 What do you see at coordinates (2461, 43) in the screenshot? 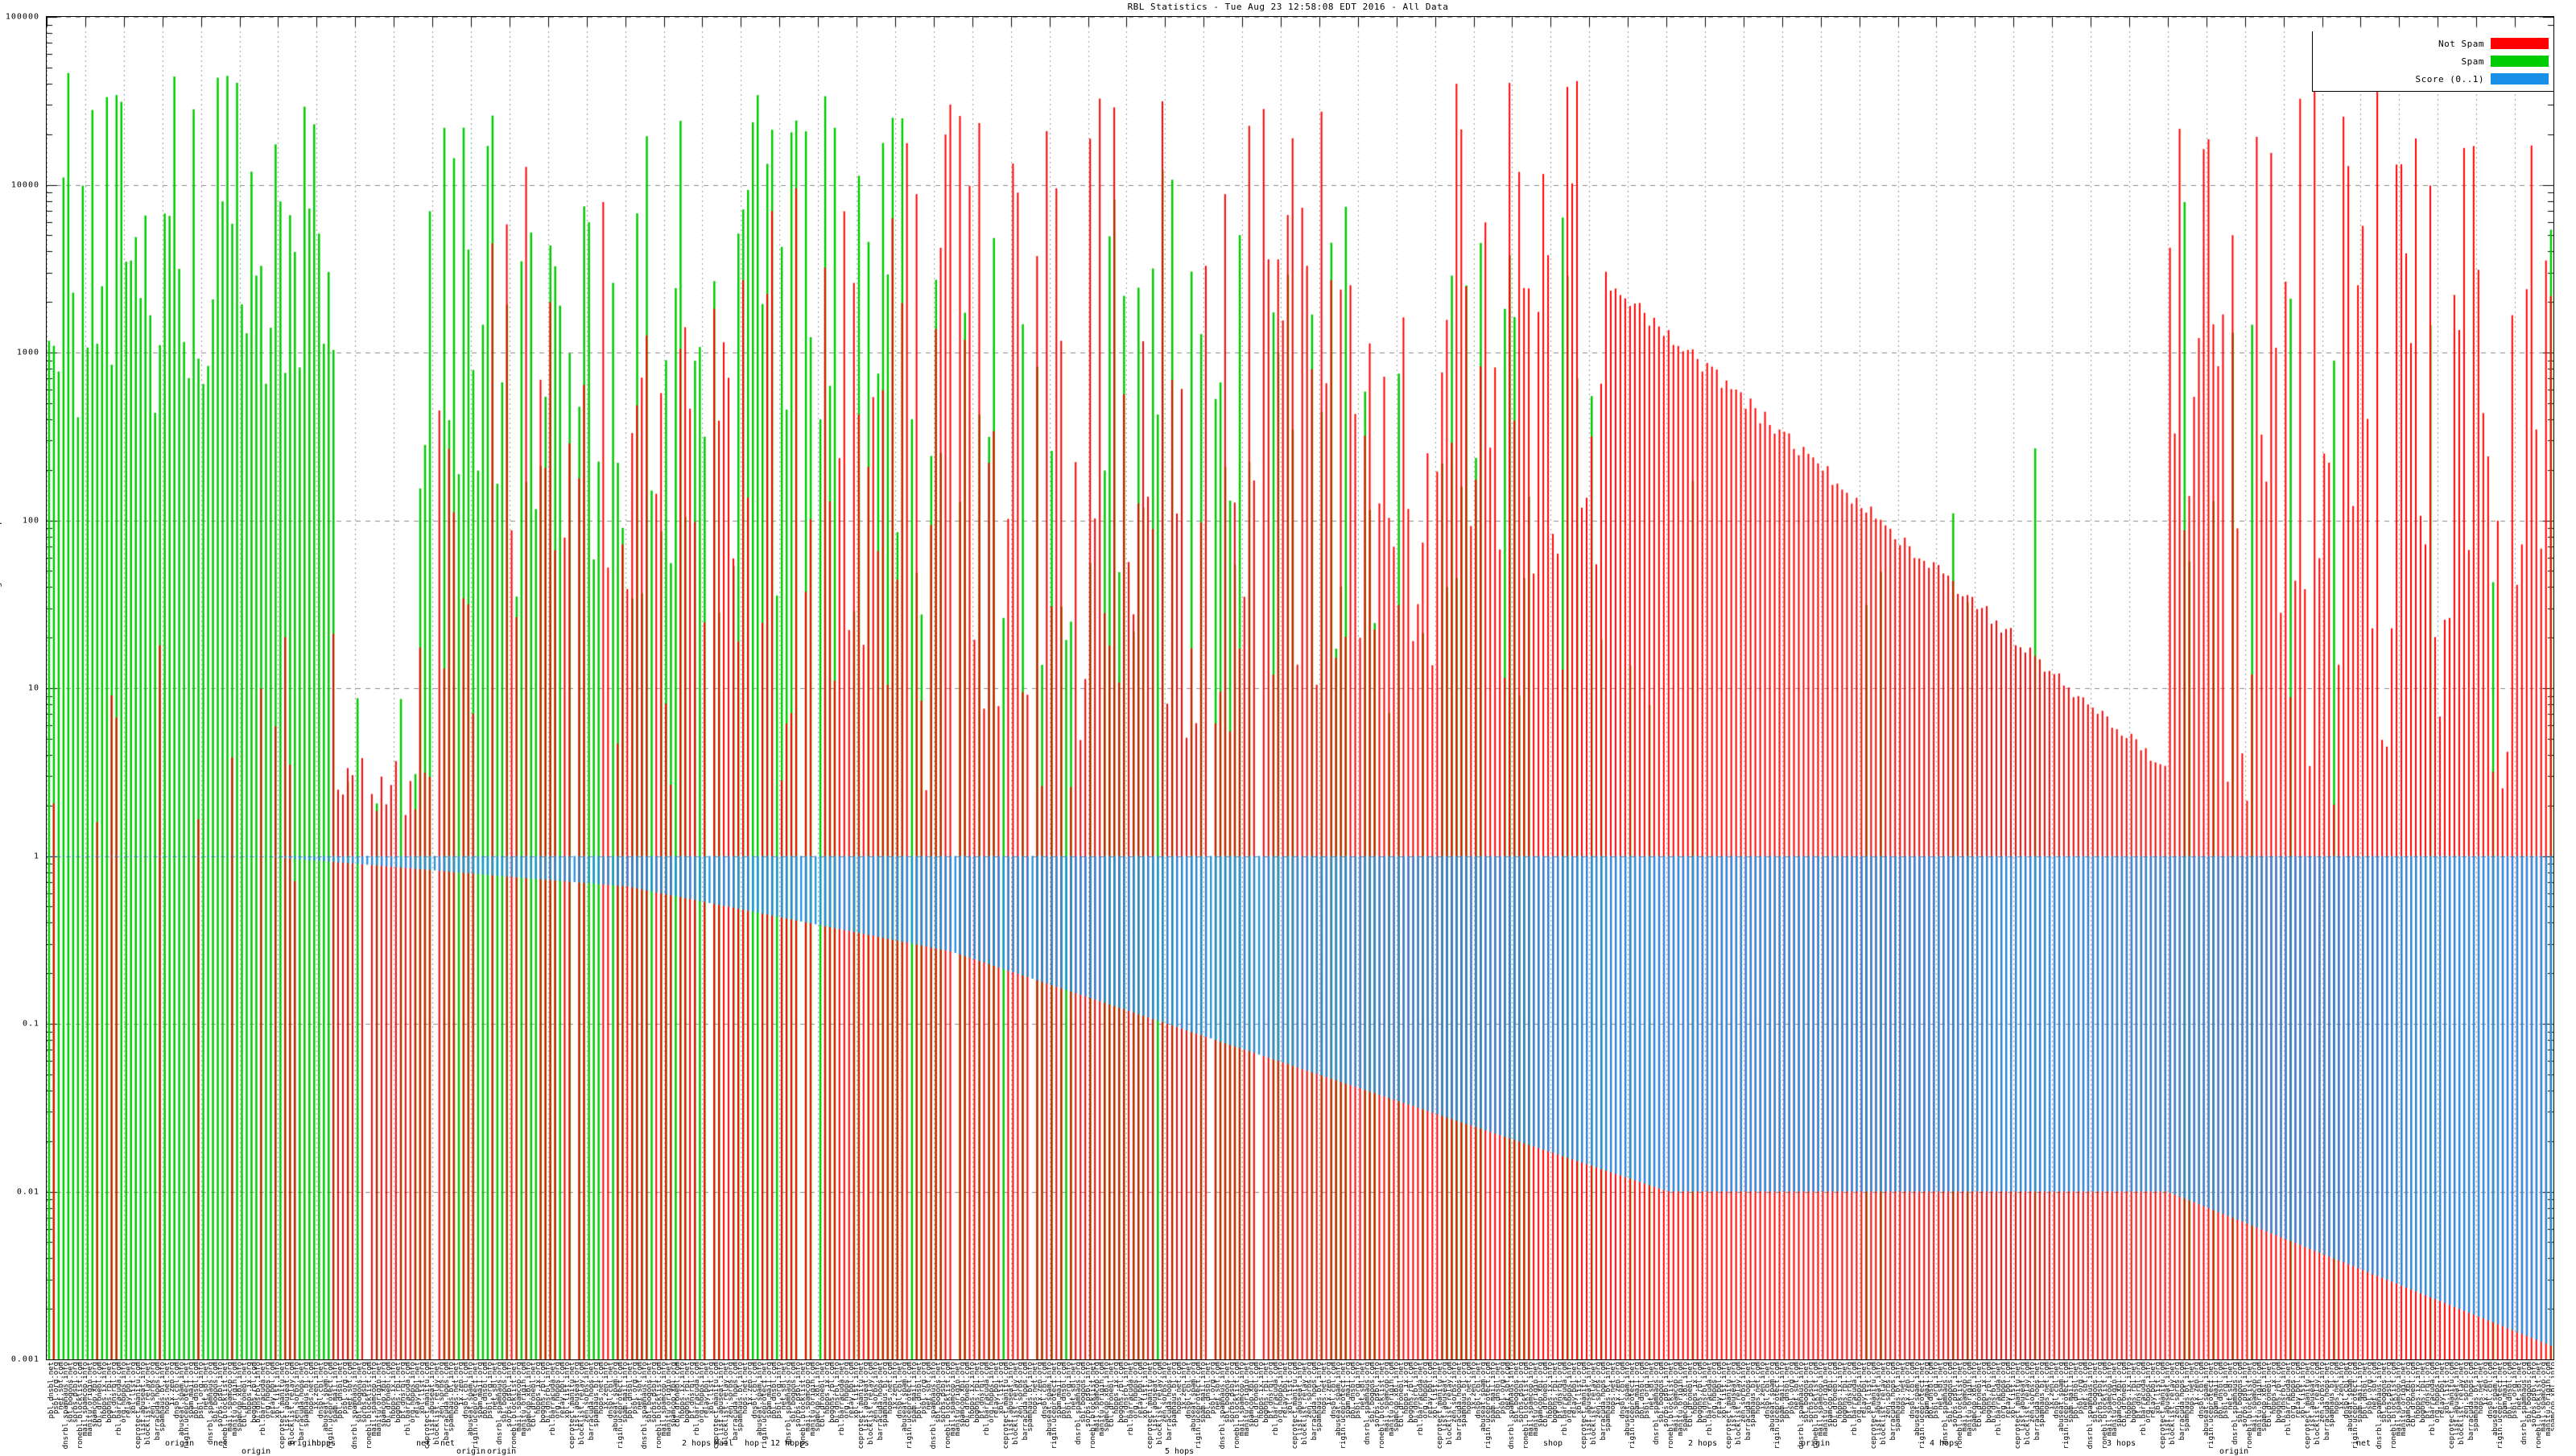
I see `legend-label-not-spam: Not Spam` at bounding box center [2461, 43].